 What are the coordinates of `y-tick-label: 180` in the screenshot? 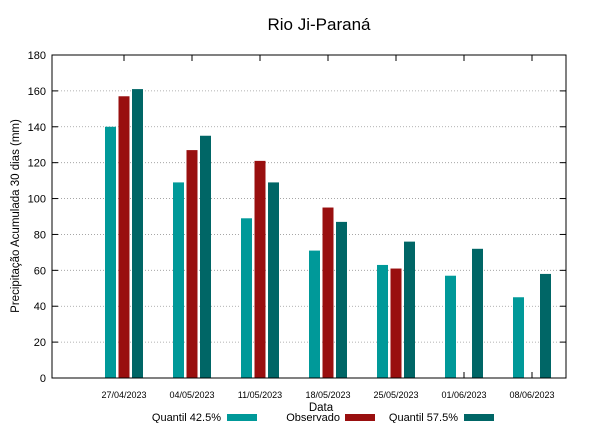 It's located at (37, 56).